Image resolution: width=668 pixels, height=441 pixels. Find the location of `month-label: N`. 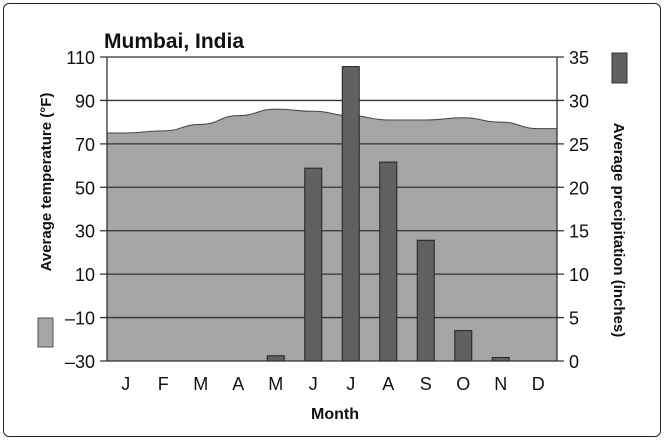

month-label: N is located at coordinates (500, 384).